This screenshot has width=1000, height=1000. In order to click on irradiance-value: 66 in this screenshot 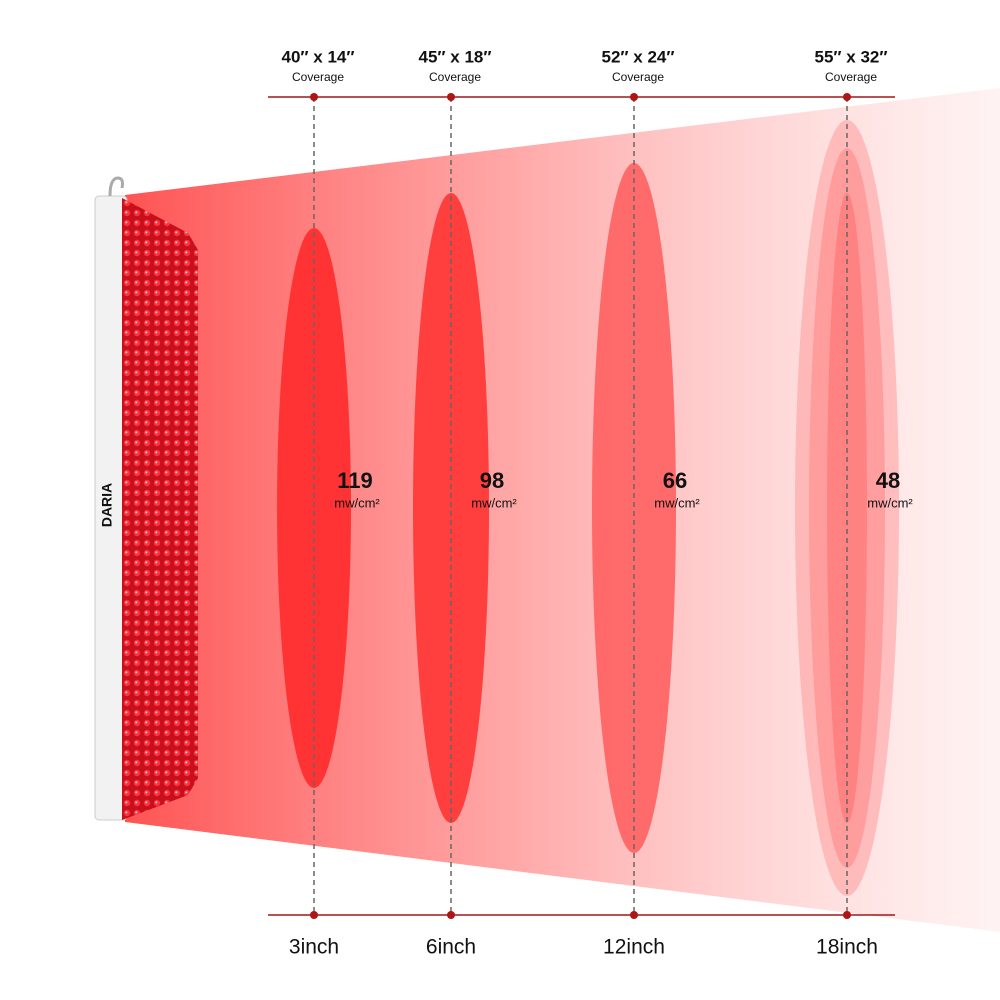, I will do `click(675, 480)`.